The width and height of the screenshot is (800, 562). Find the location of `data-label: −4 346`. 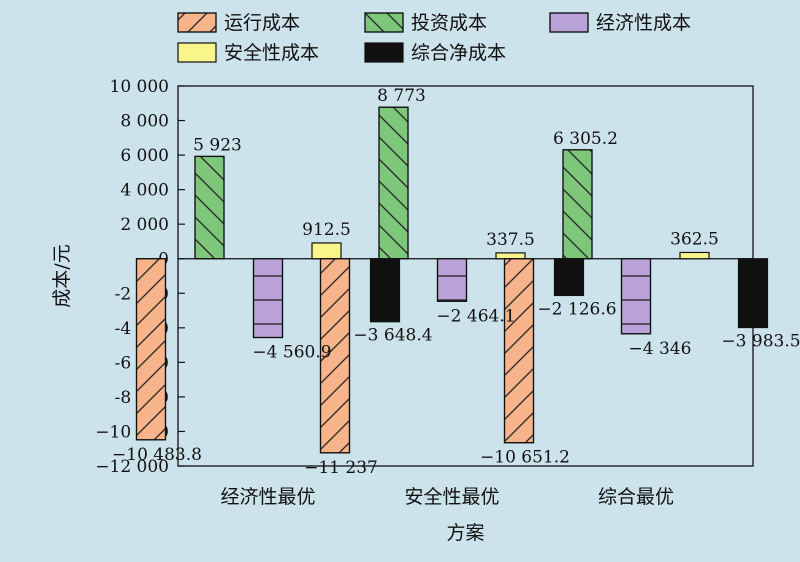

data-label: −4 346 is located at coordinates (660, 349).